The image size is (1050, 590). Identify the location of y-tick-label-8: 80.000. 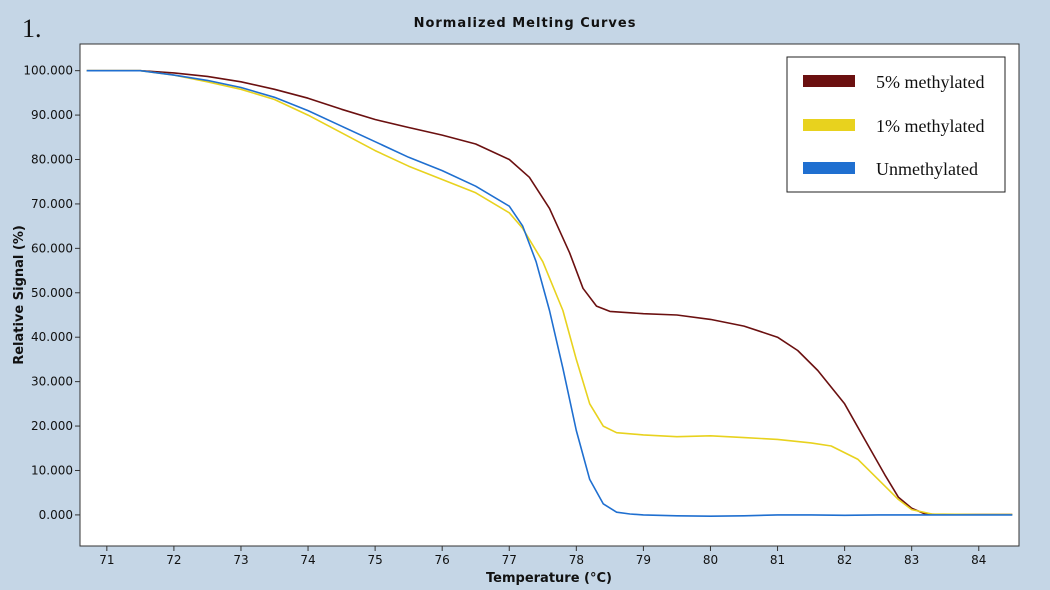
(52, 160).